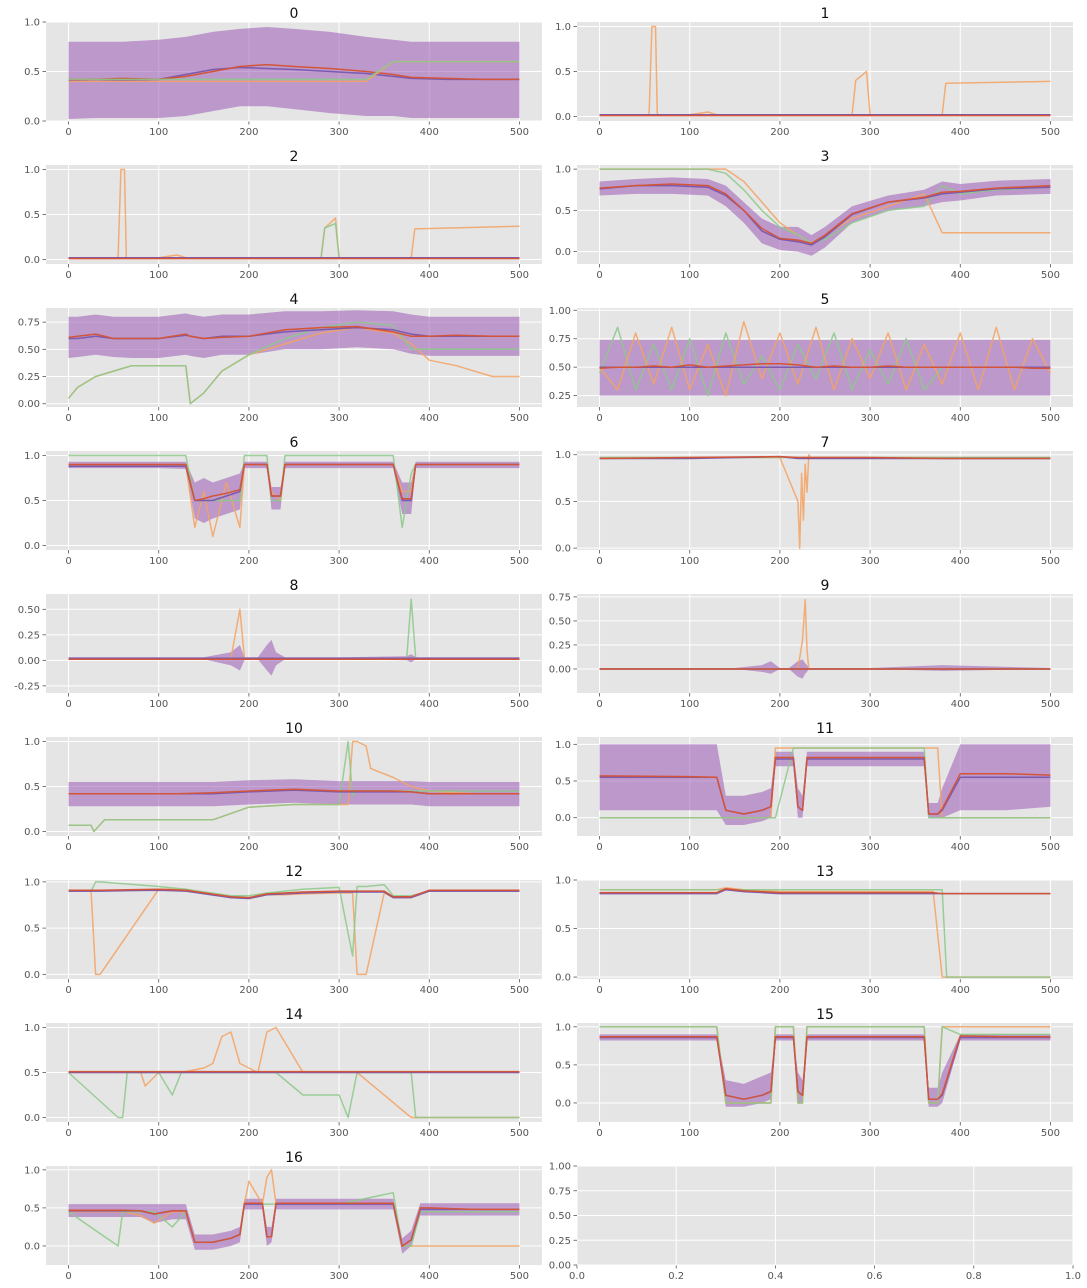 The width and height of the screenshot is (1087, 1288). Describe the element at coordinates (294, 1158) in the screenshot. I see `subplot-title: 16` at that location.